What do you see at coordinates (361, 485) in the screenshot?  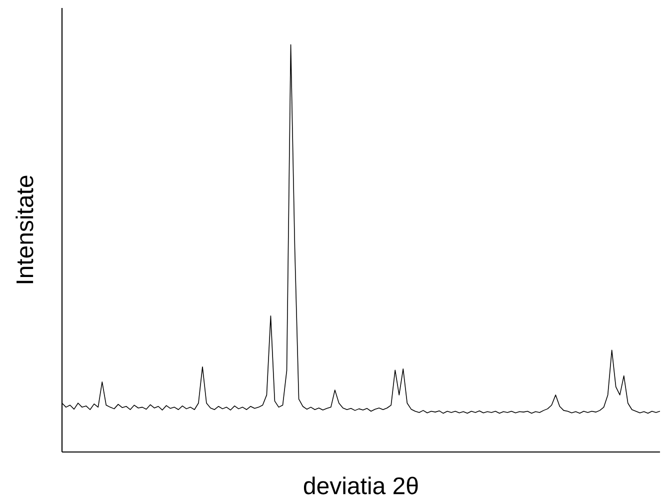 I see `x-axis-title: deviatia 2θ` at bounding box center [361, 485].